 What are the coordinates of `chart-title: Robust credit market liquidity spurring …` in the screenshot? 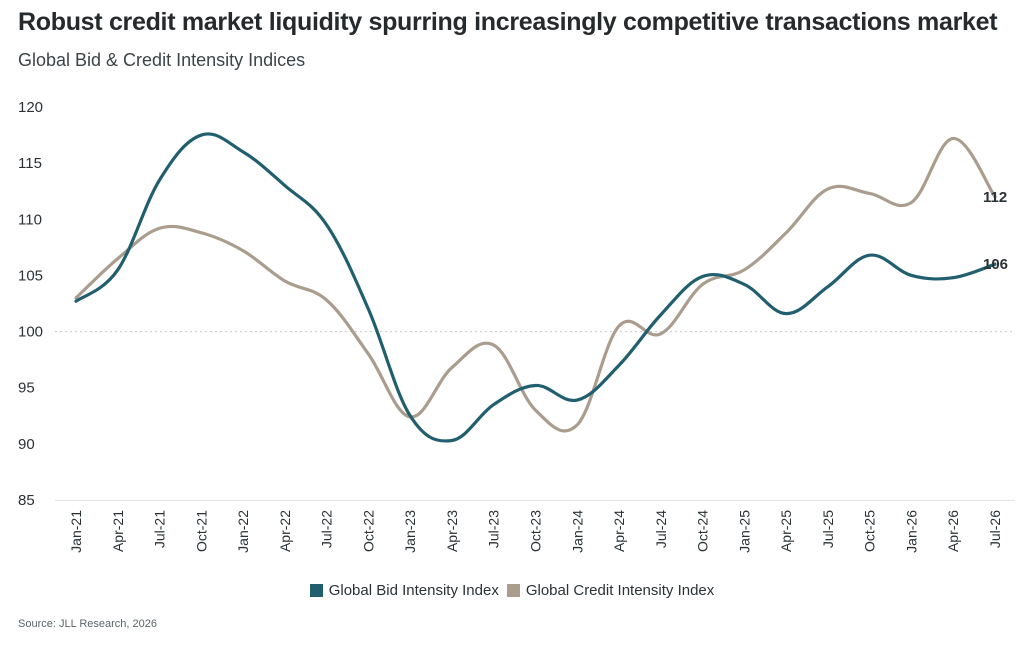 It's located at (508, 22).